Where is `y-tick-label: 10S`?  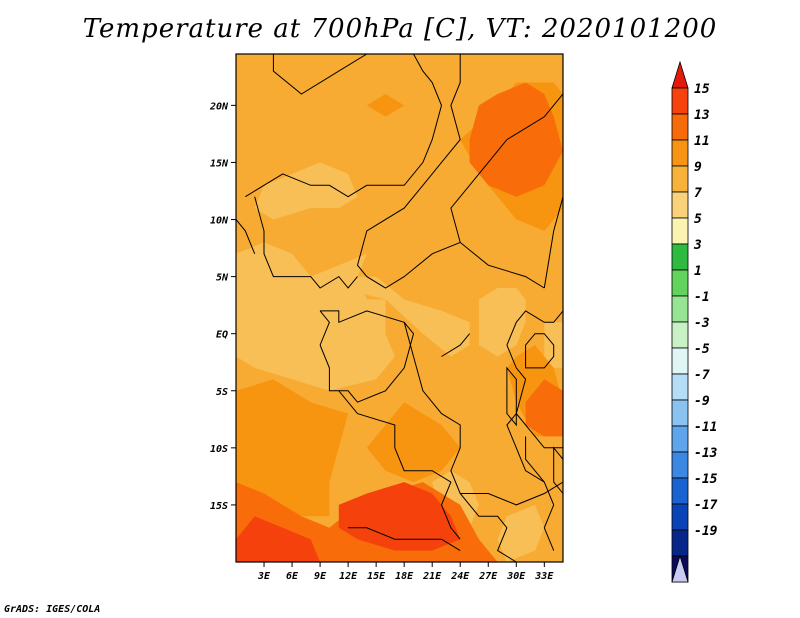
y-tick-label: 10S is located at coordinates (219, 449).